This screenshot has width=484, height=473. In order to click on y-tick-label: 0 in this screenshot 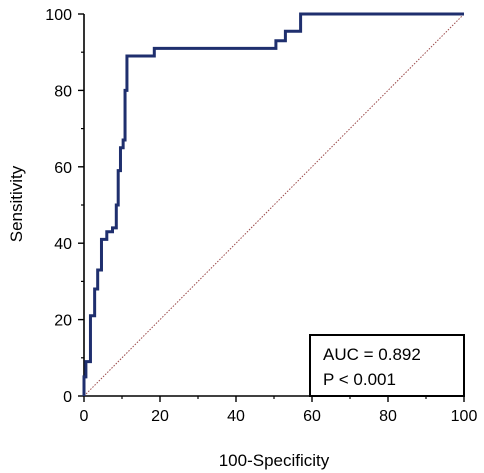, I will do `click(67, 397)`.